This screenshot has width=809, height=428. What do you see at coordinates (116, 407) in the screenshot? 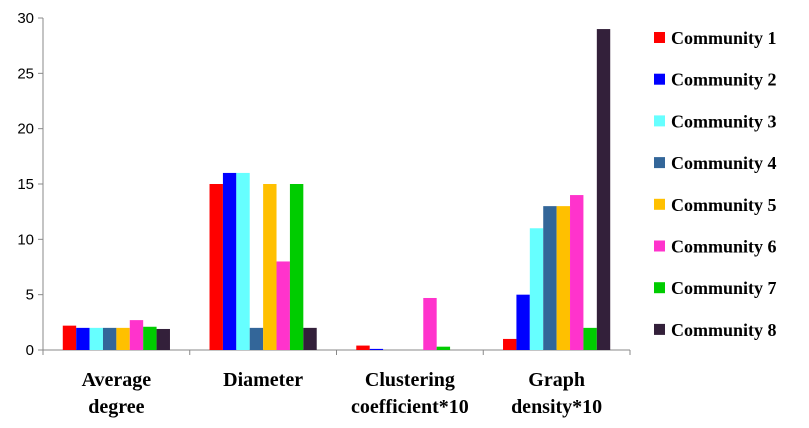
I see `x-category-label: degree` at bounding box center [116, 407].